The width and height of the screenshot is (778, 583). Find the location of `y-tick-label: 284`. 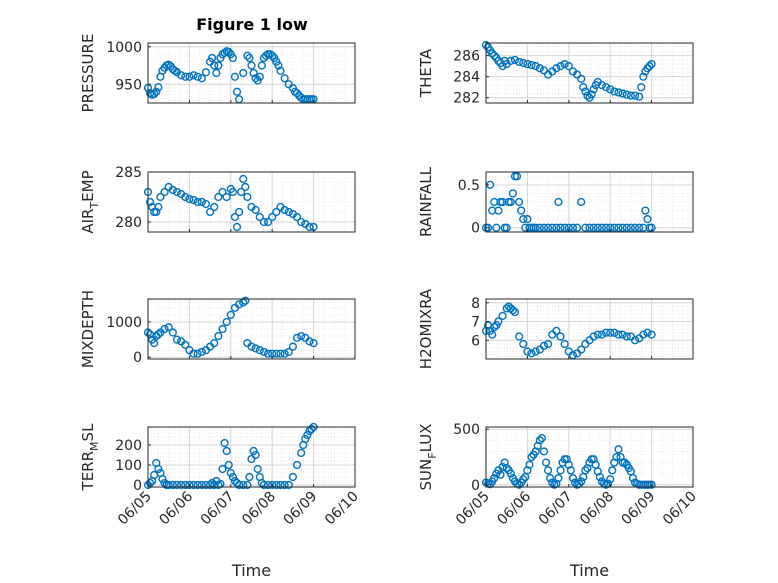

y-tick-label: 284 is located at coordinates (466, 78).